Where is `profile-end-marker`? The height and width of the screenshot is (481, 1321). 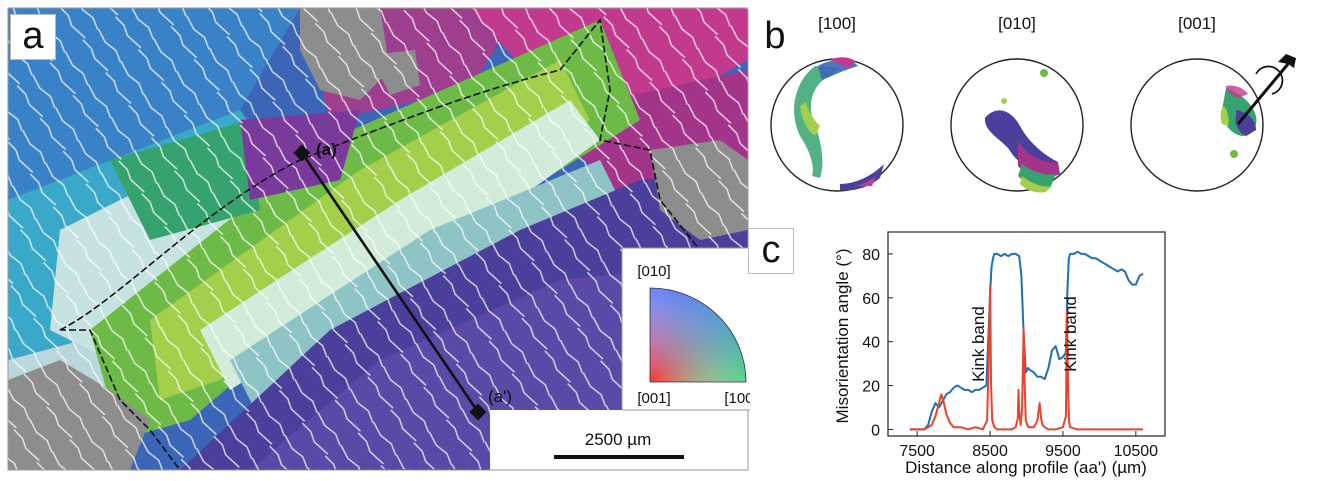
profile-end-marker is located at coordinates (478, 412).